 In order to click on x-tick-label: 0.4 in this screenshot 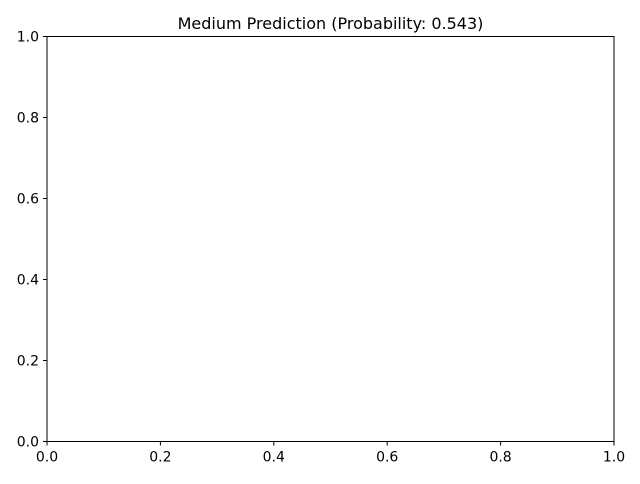, I will do `click(274, 458)`.